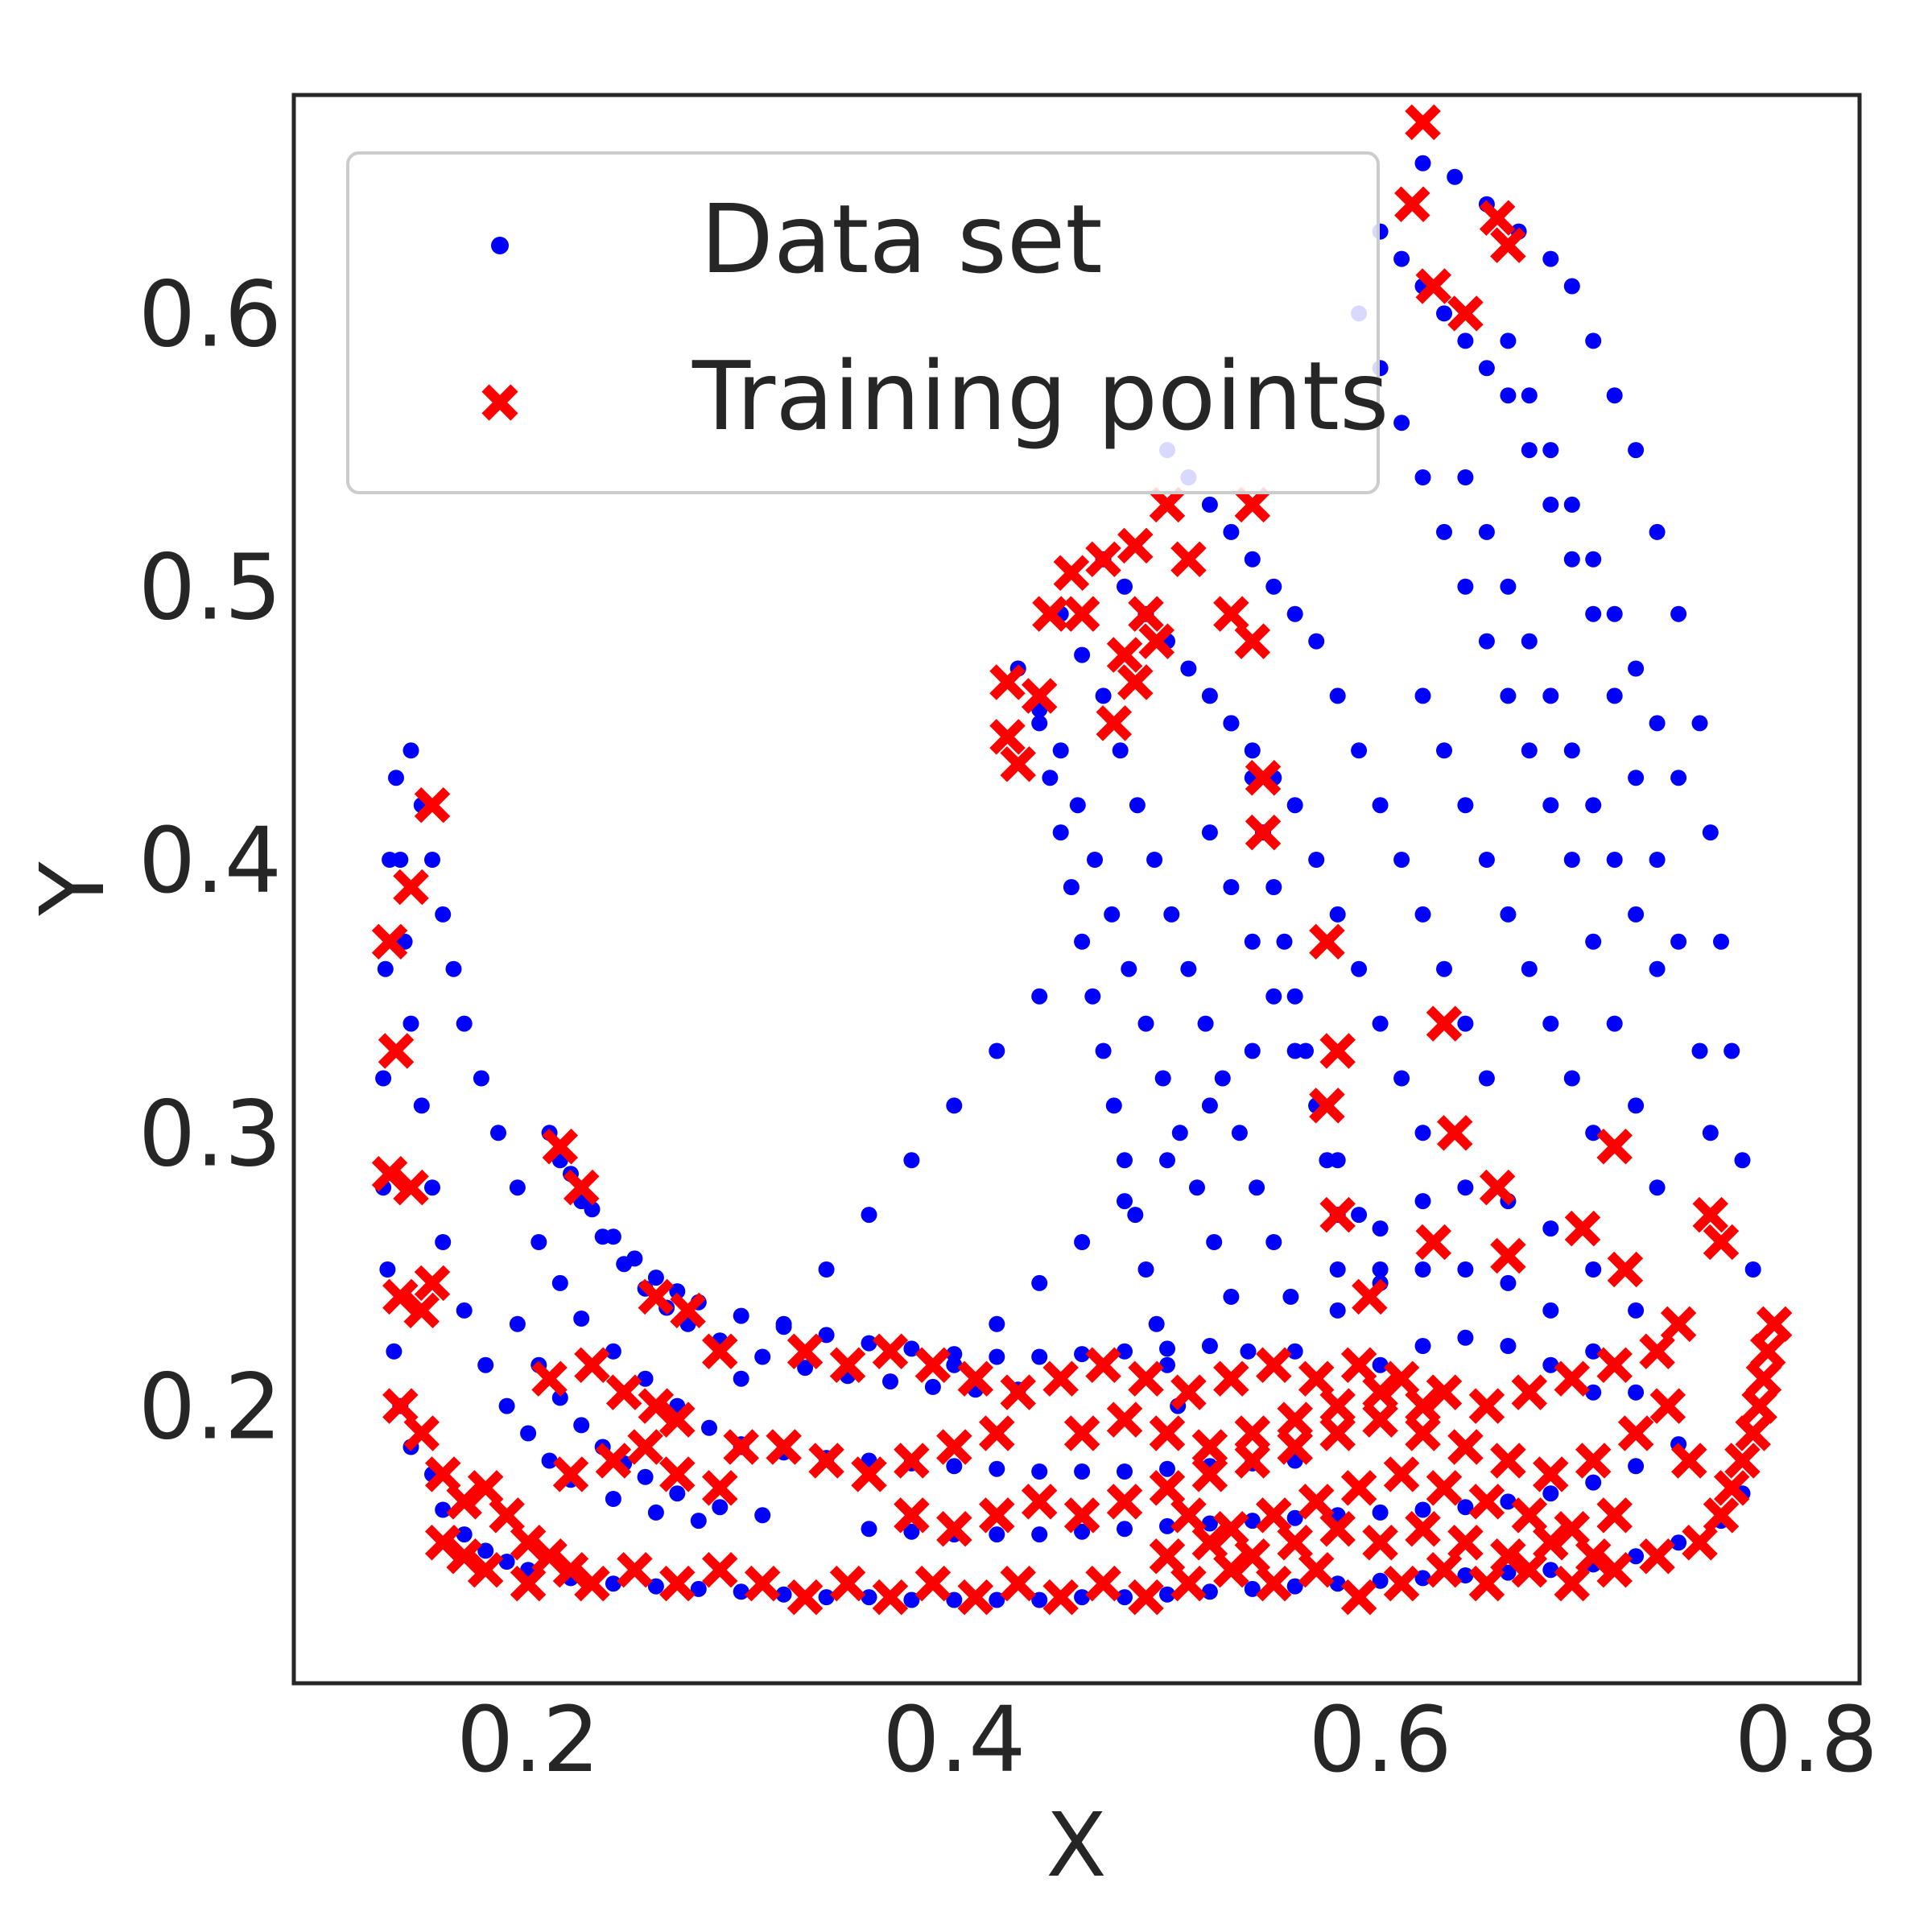  I want to click on y-tick-label: 0.3, so click(210, 1134).